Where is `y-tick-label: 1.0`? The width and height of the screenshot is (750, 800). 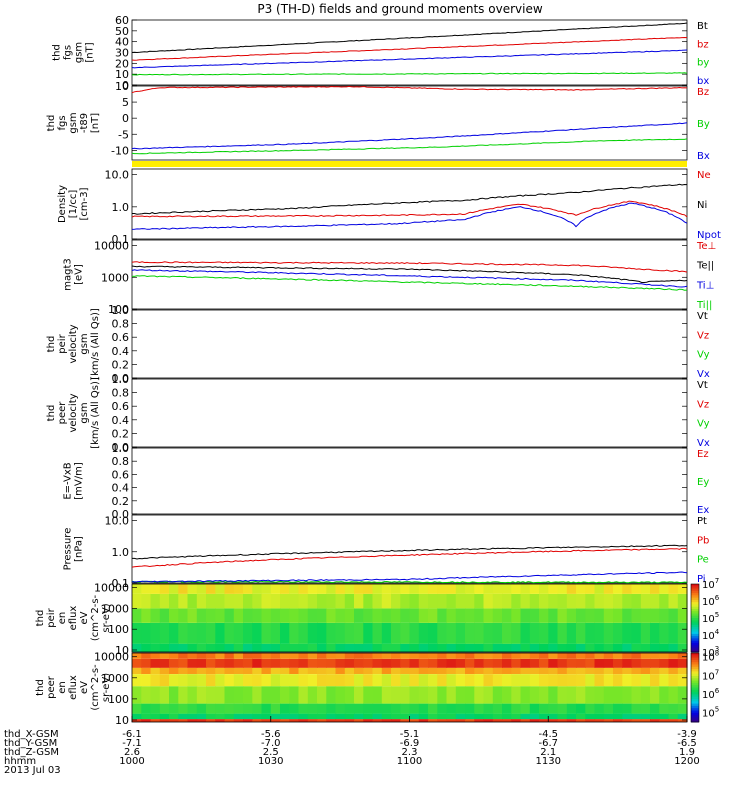
y-tick-label: 1.0 is located at coordinates (121, 379).